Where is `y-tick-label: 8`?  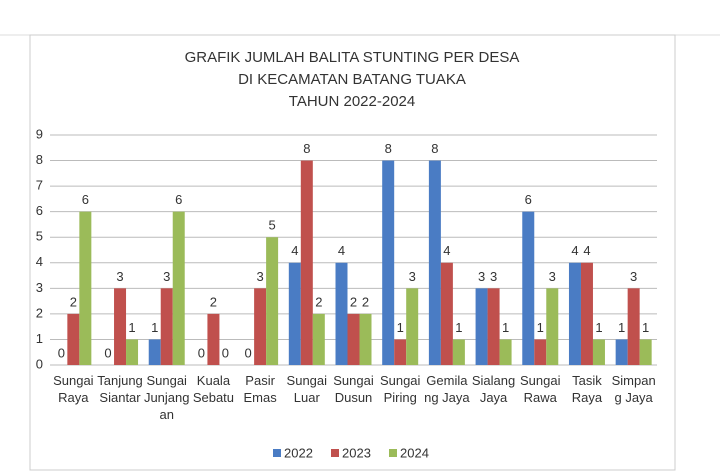
y-tick-label: 8 is located at coordinates (39, 159).